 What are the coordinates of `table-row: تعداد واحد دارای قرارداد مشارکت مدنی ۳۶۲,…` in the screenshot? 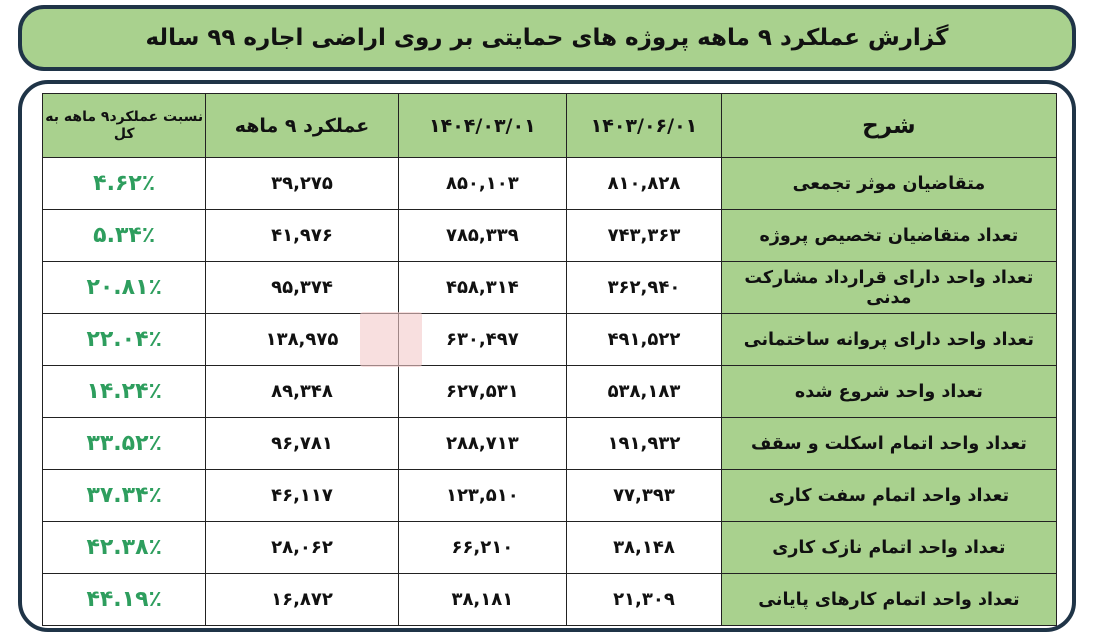 It's located at (549, 287).